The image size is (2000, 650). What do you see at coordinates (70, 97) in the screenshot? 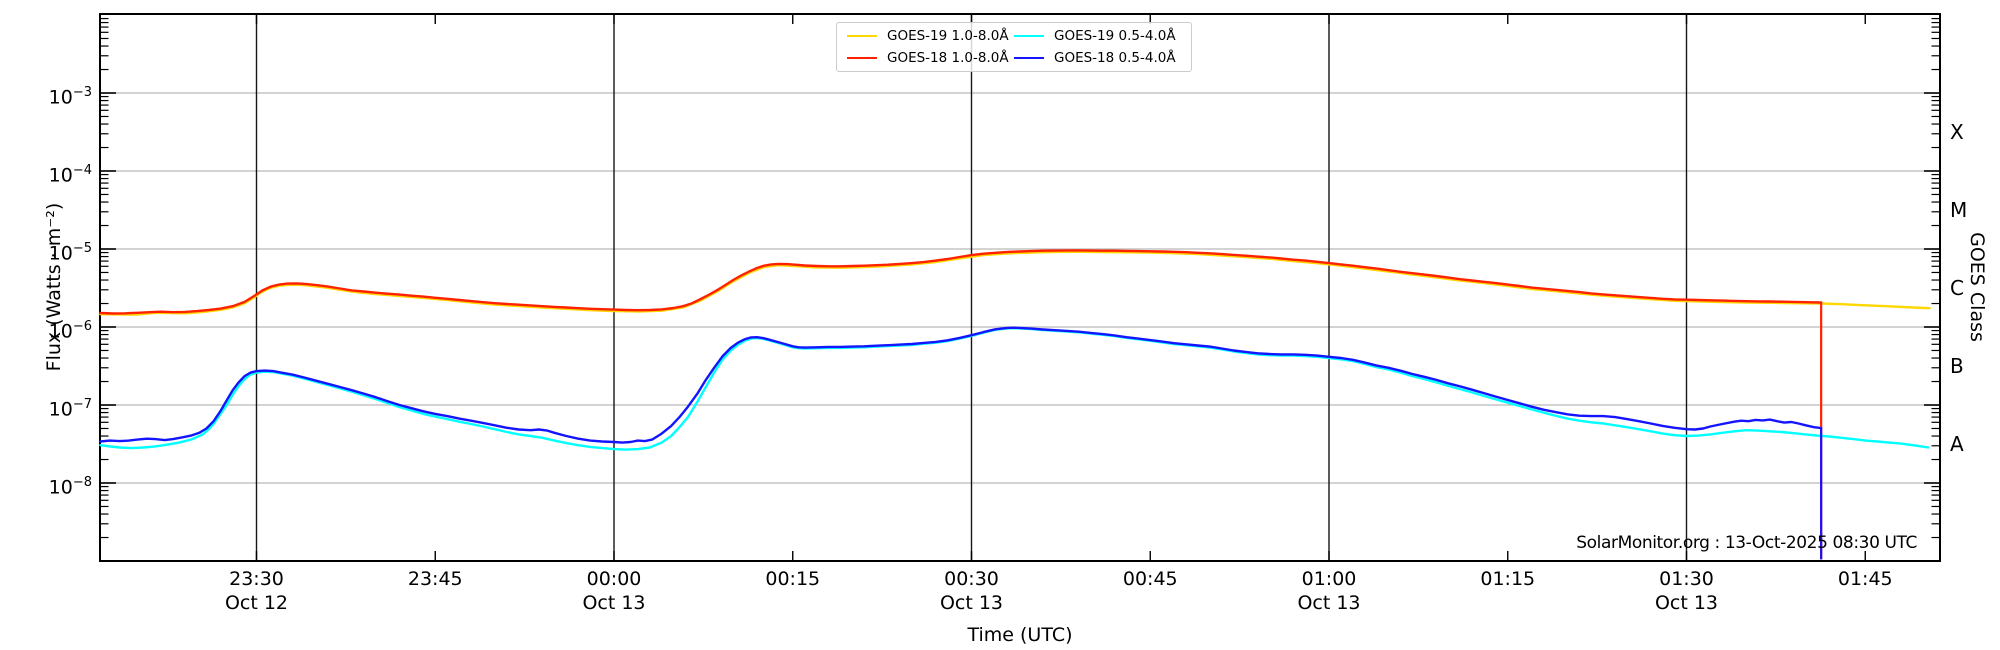
I see `y-tick-label: 10⁻³` at bounding box center [70, 97].